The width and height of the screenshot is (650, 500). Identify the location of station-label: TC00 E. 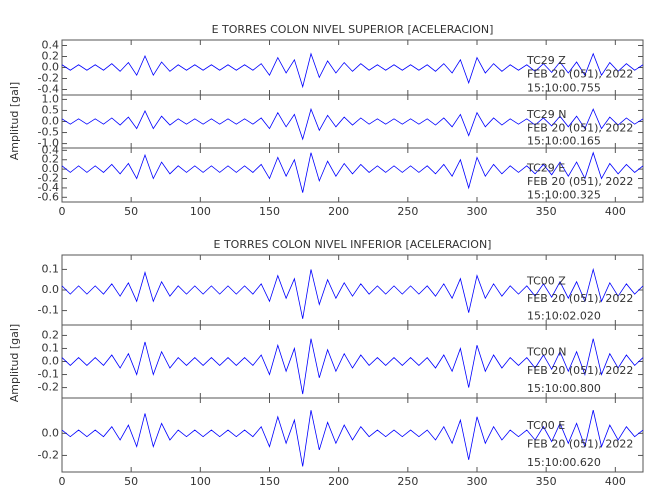
(545, 425).